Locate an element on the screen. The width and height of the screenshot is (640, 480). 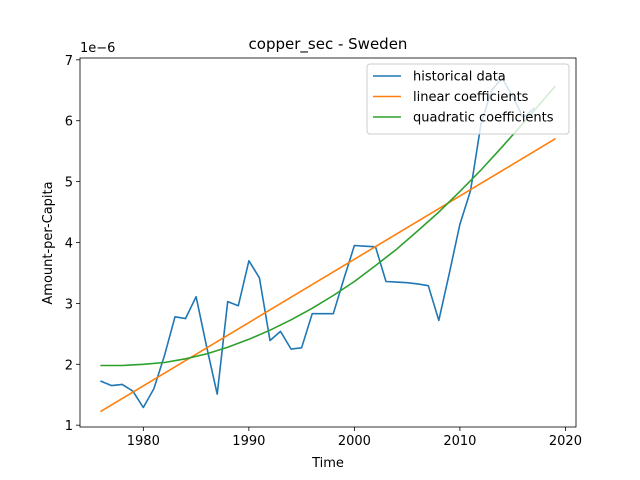
y-tick-label: 1 is located at coordinates (69, 426).